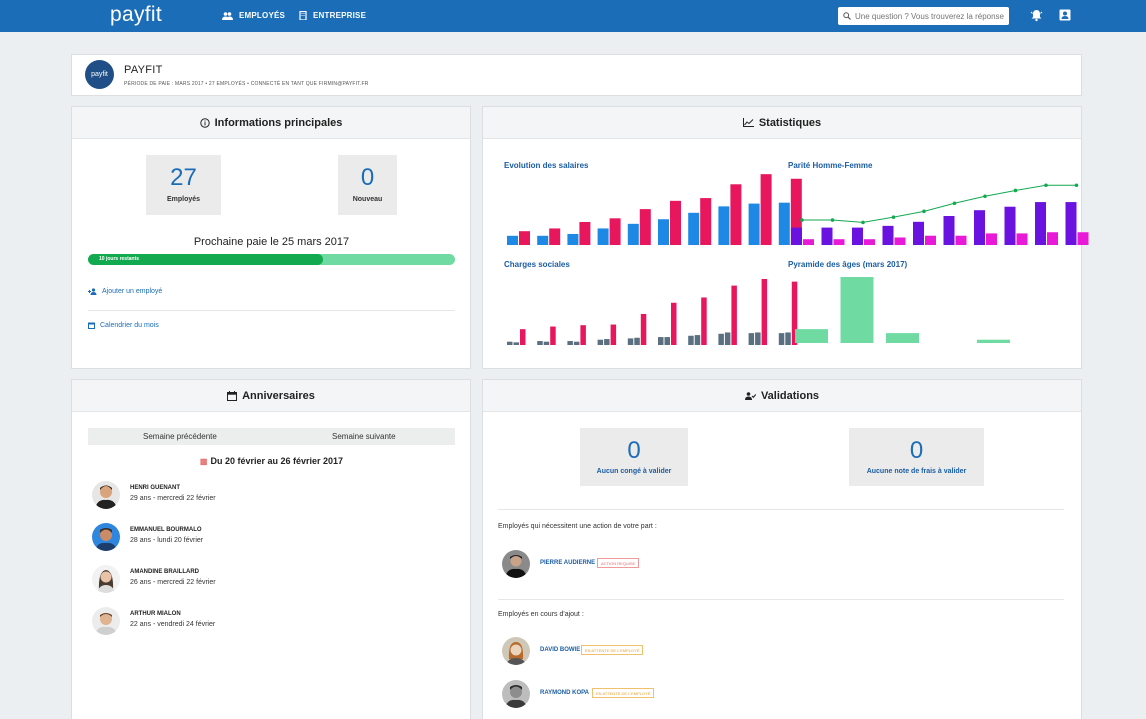 The height and width of the screenshot is (719, 1146). Describe the element at coordinates (271, 436) in the screenshot. I see `week-navigation: Semaine précédente Semaine suivante` at that location.